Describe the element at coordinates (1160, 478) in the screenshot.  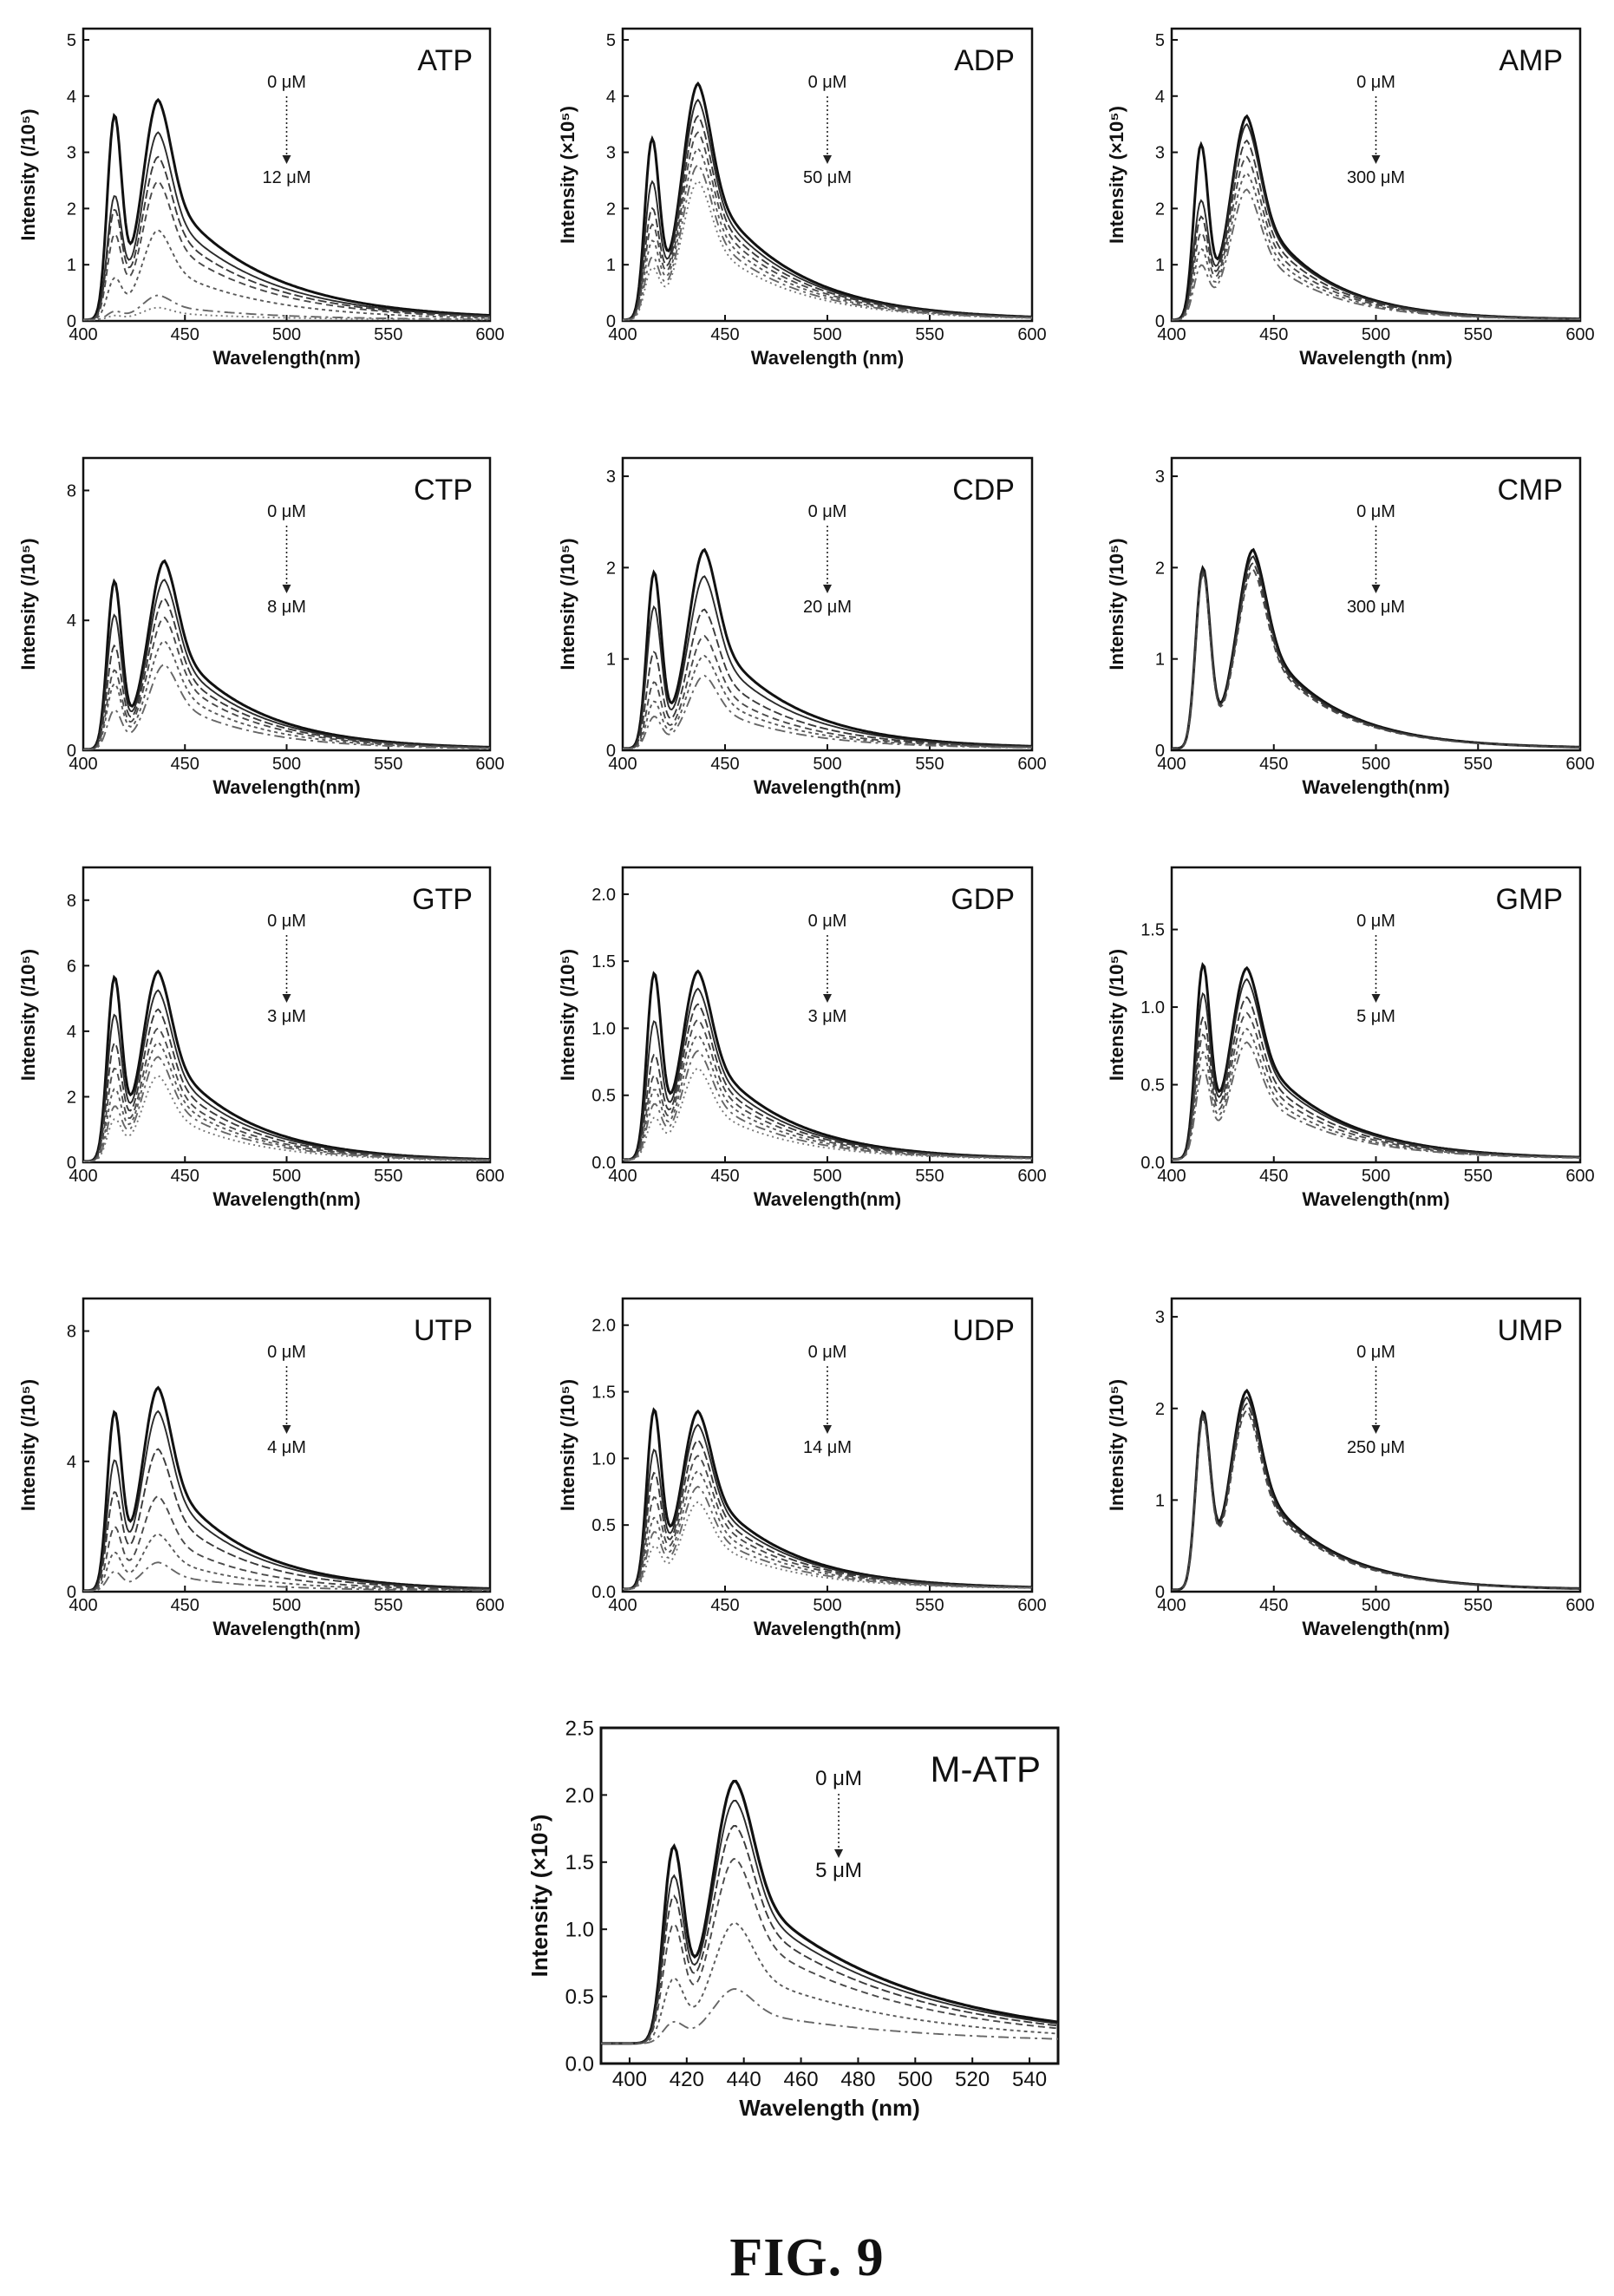
I see `y-tick-label: 3` at that location.